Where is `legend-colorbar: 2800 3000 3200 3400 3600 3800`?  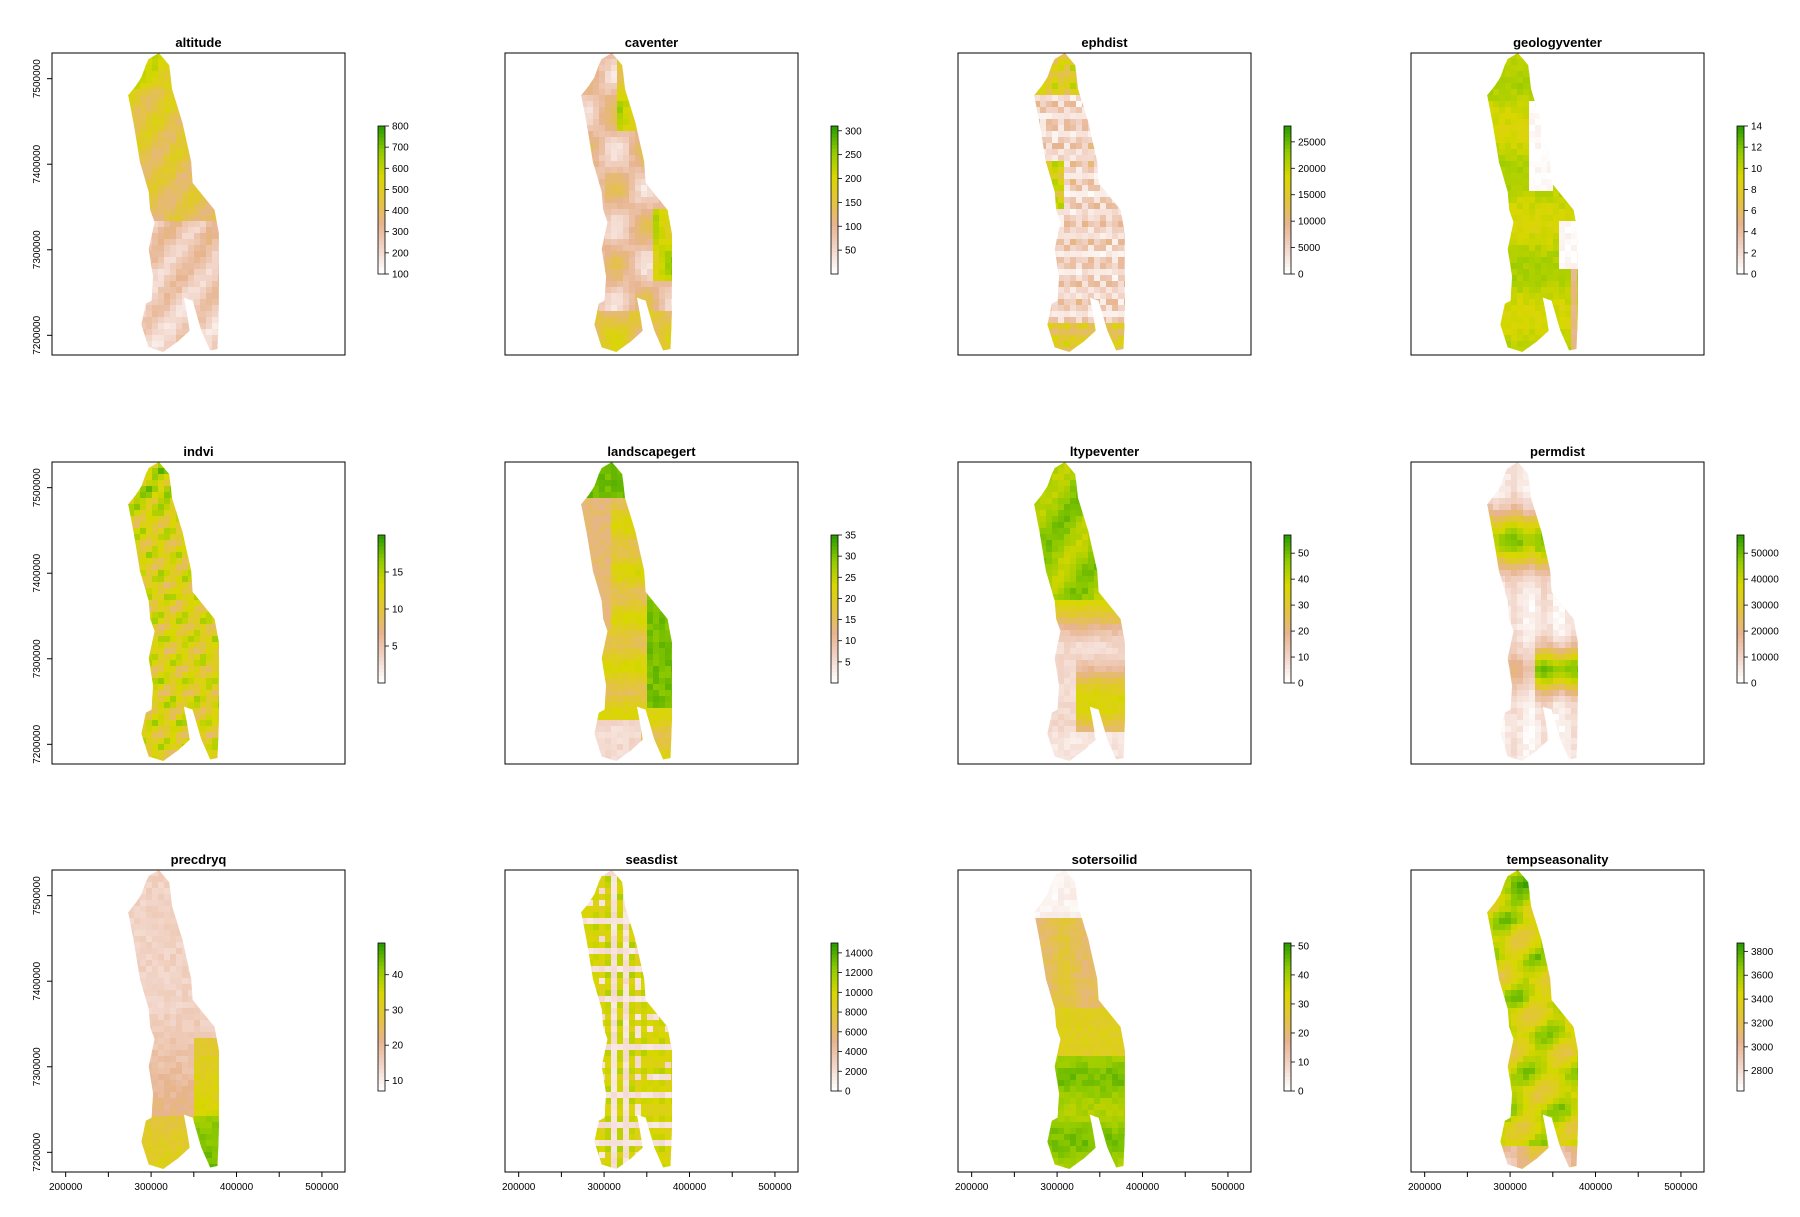
legend-colorbar: 2800 3000 3200 3400 3600 3800 is located at coordinates (1755, 1017).